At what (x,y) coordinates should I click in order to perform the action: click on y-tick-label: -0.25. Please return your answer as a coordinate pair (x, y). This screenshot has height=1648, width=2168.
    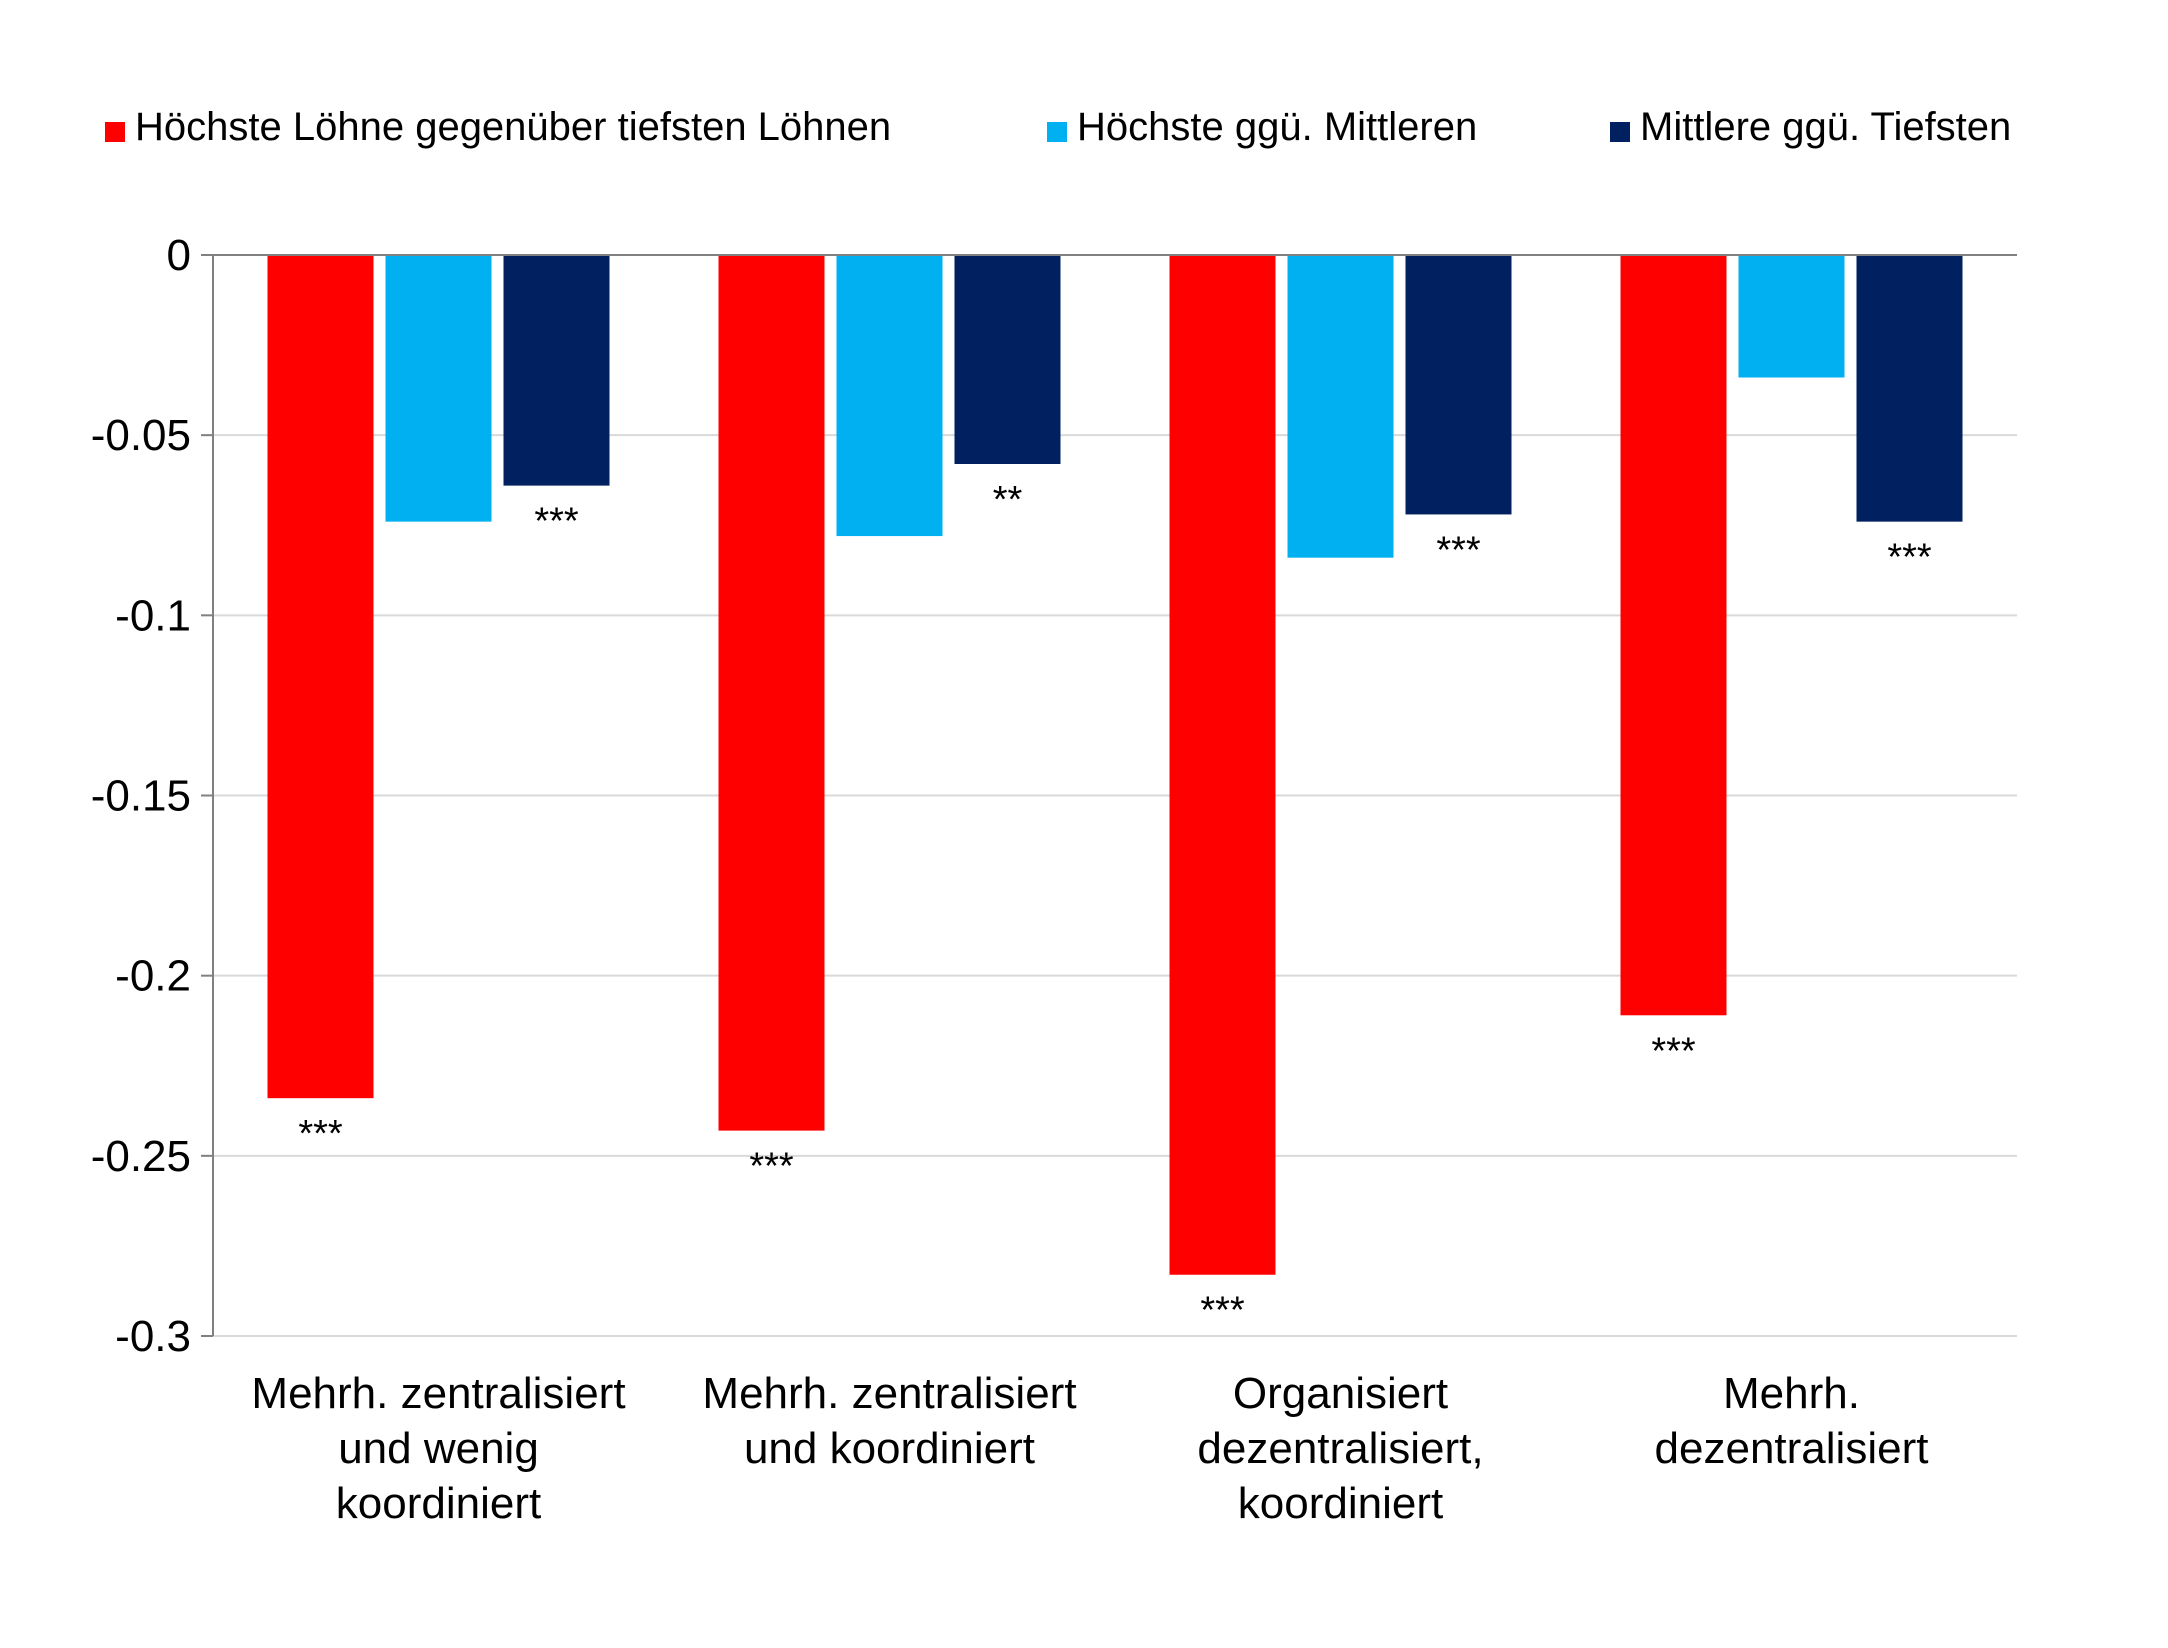
    Looking at the image, I should click on (141, 1156).